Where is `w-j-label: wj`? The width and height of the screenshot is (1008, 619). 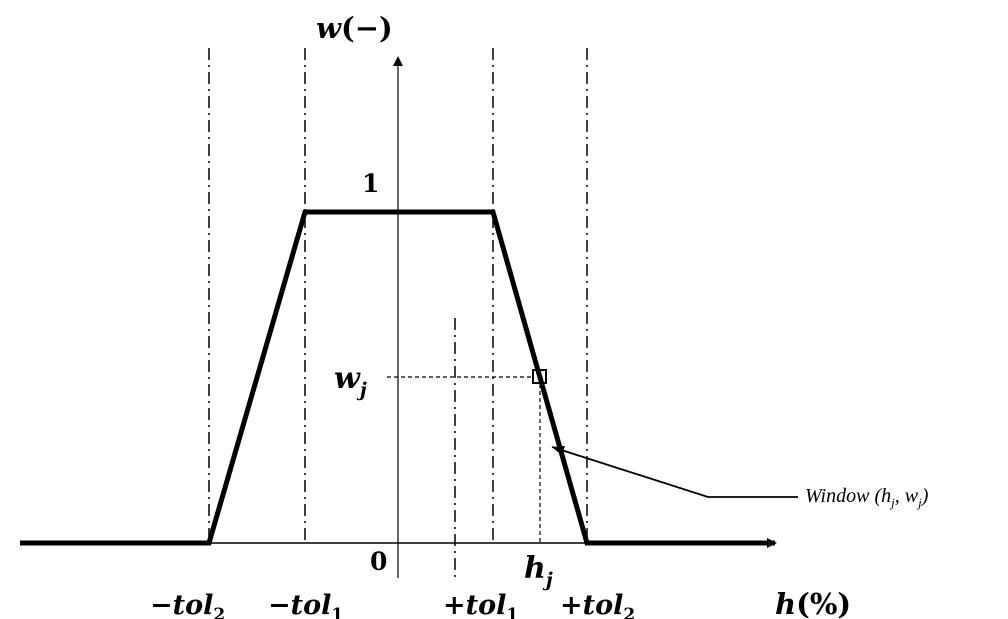 w-j-label: wj is located at coordinates (350, 381).